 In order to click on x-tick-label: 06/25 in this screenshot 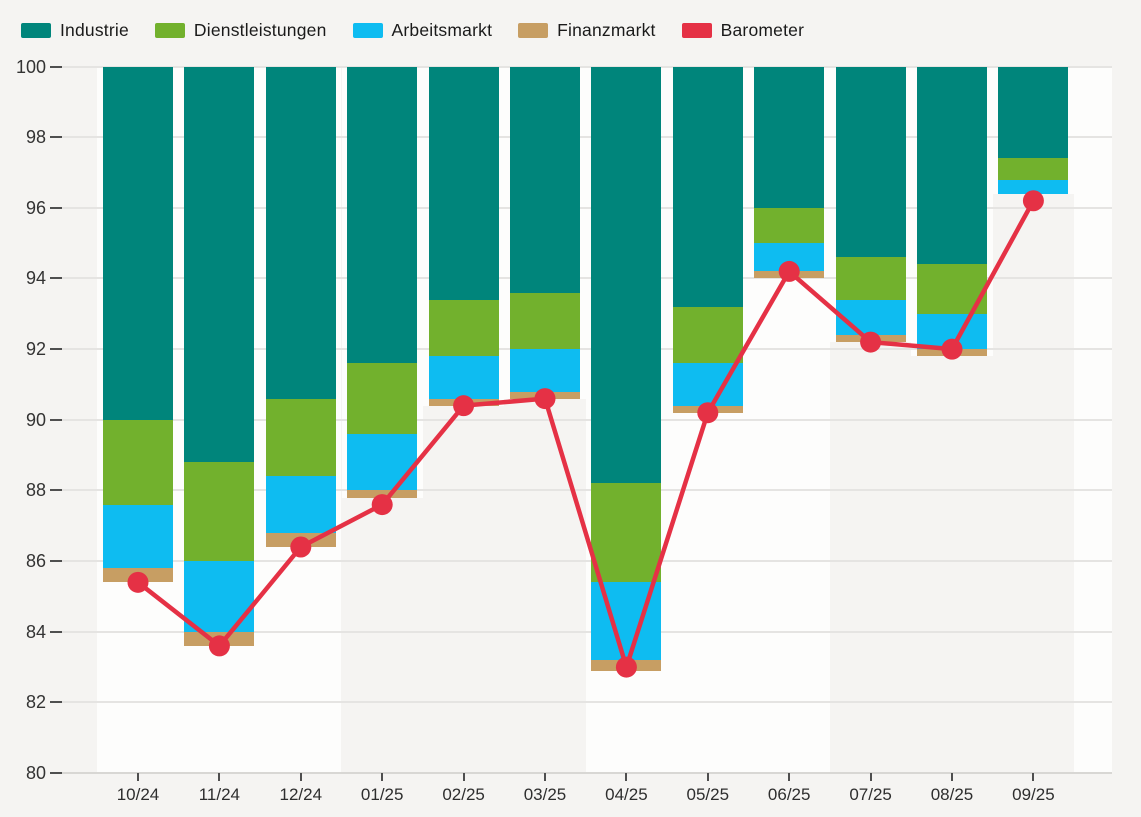, I will do `click(789, 795)`.